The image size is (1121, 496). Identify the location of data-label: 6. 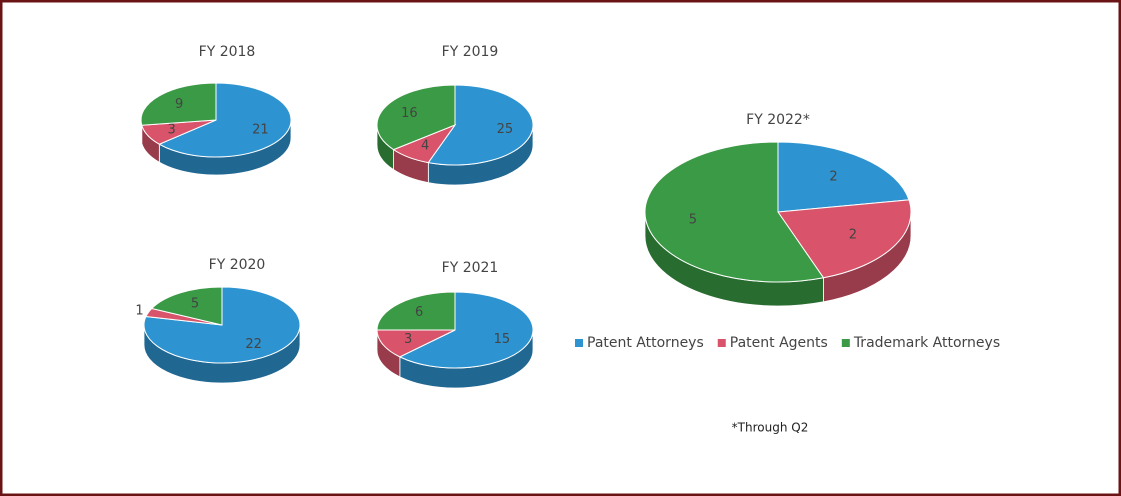
(419, 312).